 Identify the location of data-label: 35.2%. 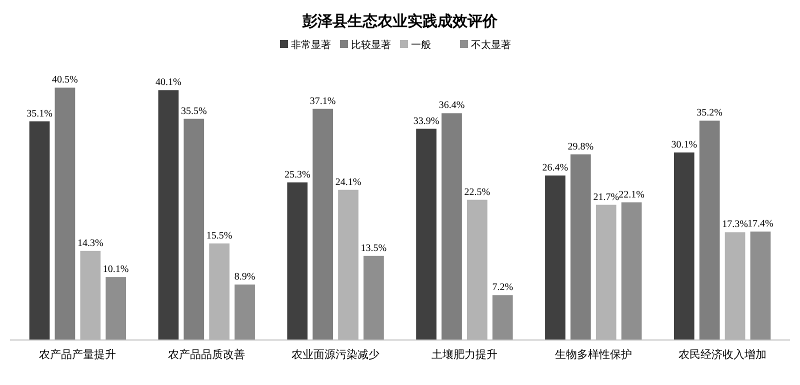
(709, 113).